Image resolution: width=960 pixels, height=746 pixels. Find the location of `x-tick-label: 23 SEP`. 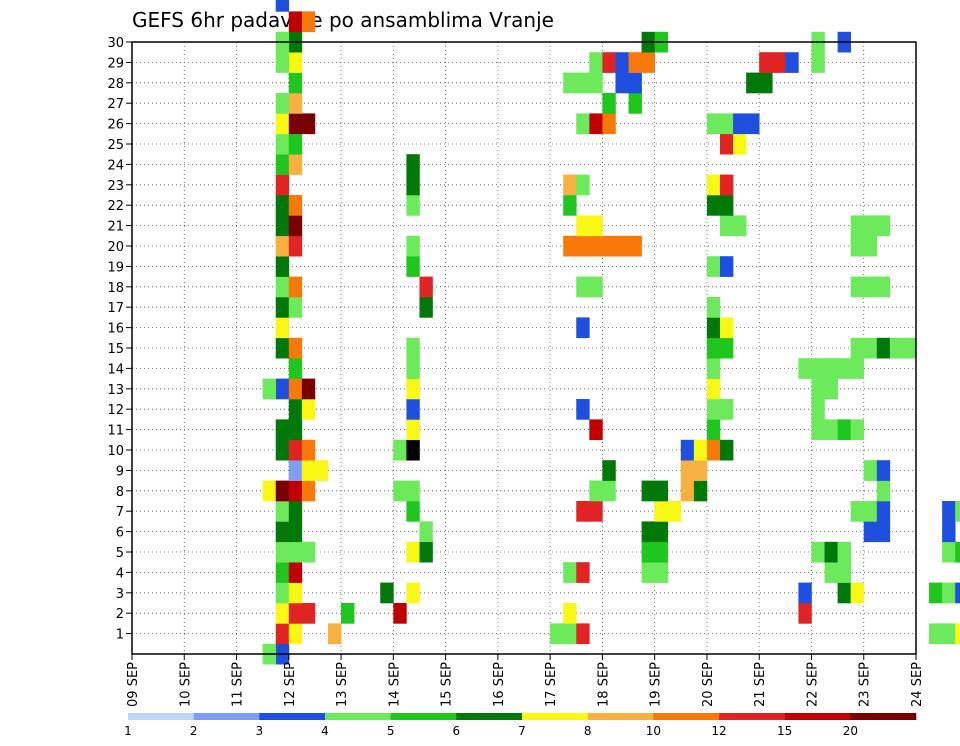

x-tick-label: 23 SEP is located at coordinates (865, 684).